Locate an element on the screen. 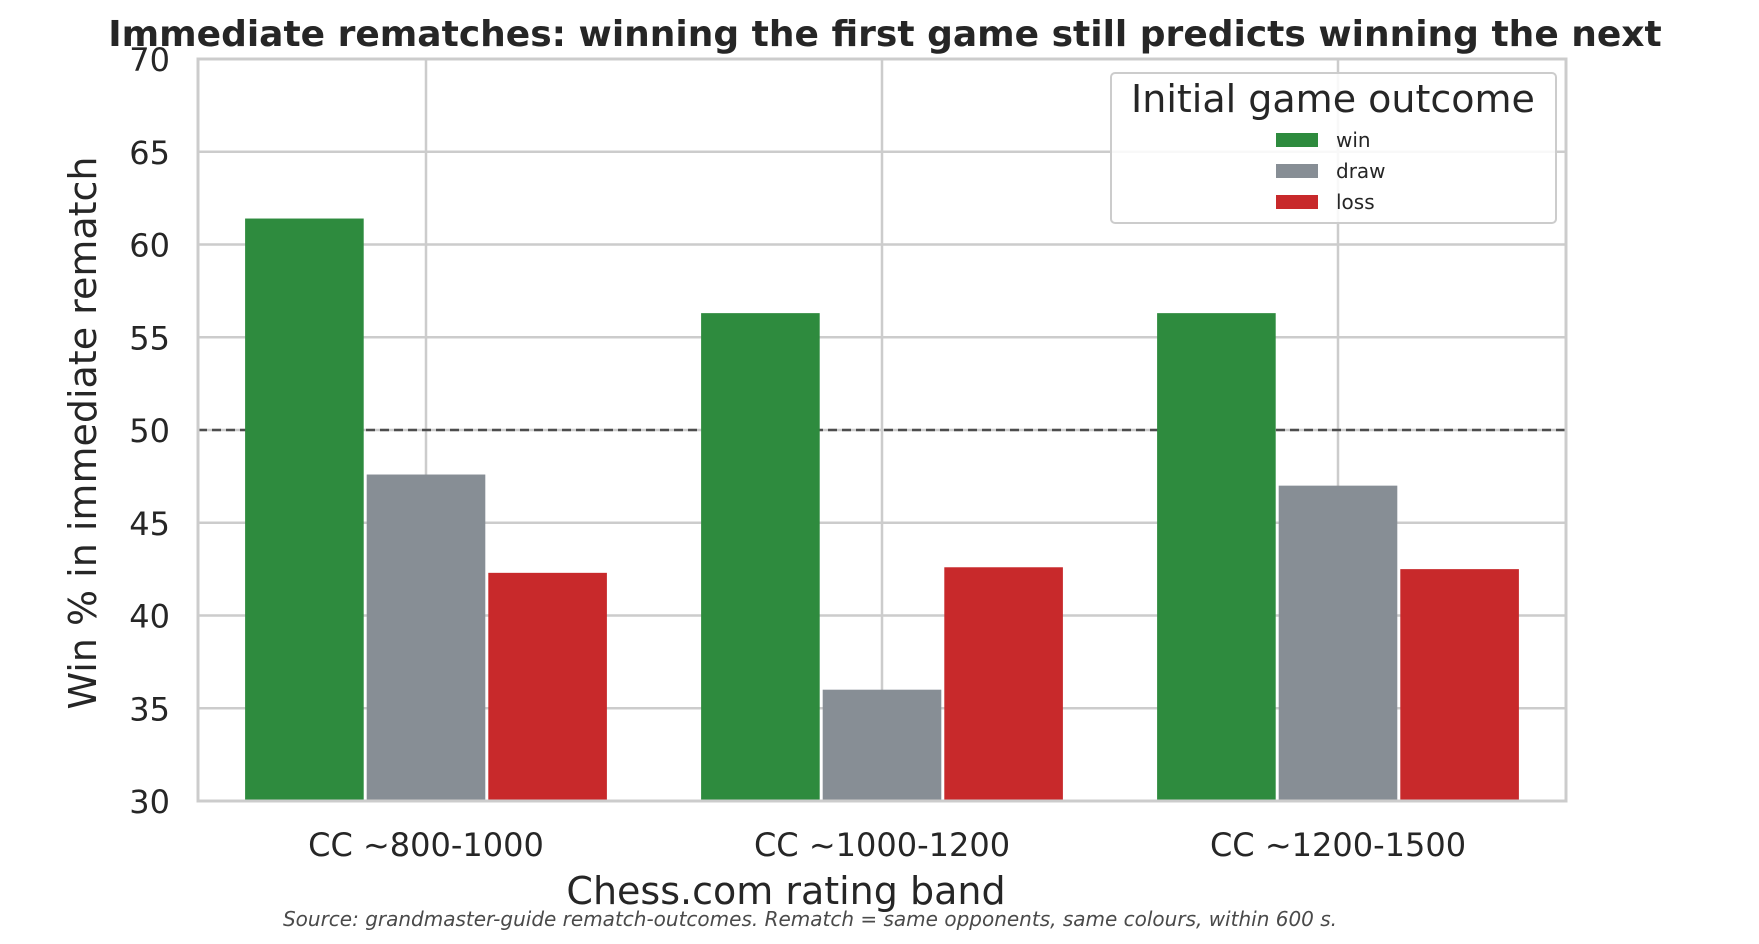 The height and width of the screenshot is (944, 1759). y-tick-label: 50 is located at coordinates (149, 431).